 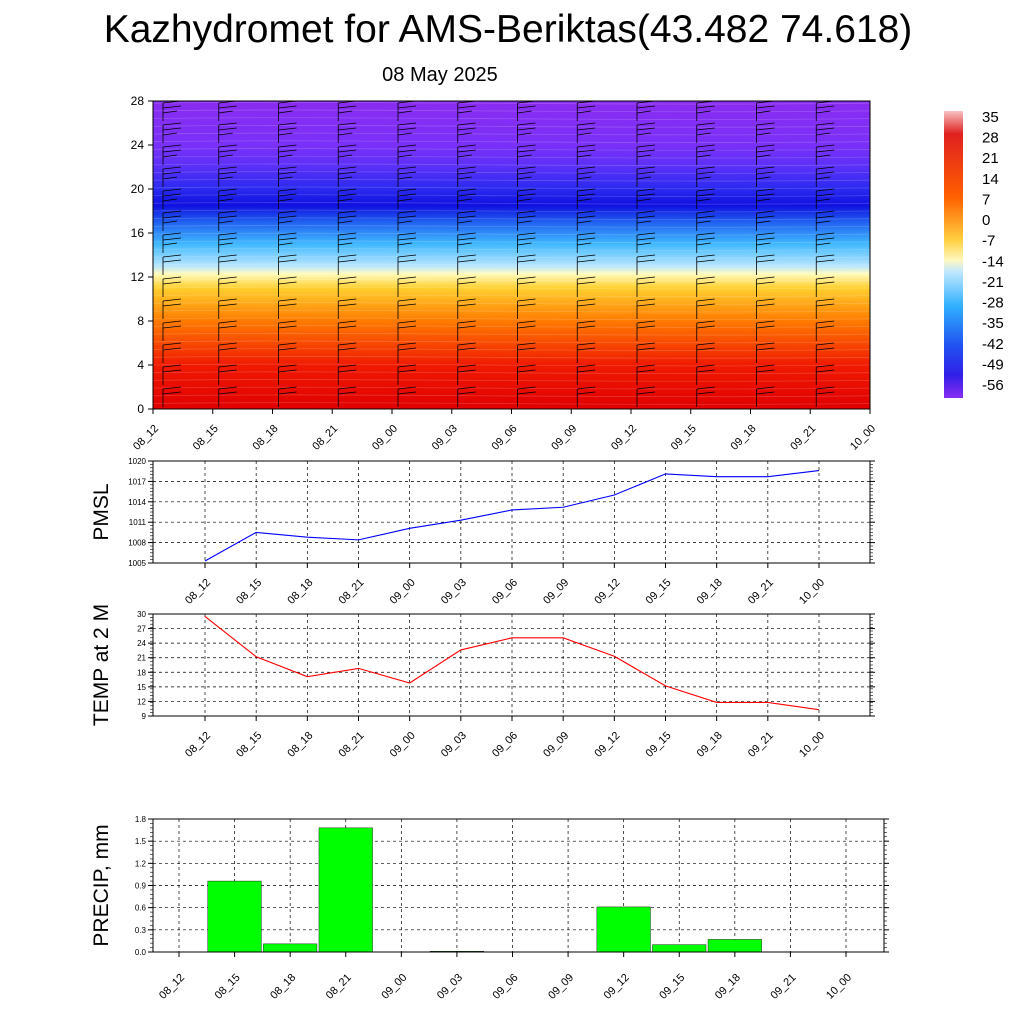 What do you see at coordinates (141, 687) in the screenshot?
I see `y-tick-label: 15` at bounding box center [141, 687].